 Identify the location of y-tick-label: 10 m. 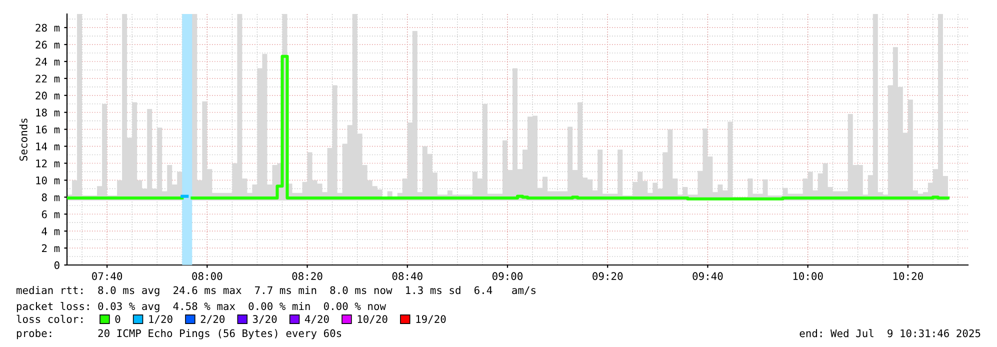
(48, 180).